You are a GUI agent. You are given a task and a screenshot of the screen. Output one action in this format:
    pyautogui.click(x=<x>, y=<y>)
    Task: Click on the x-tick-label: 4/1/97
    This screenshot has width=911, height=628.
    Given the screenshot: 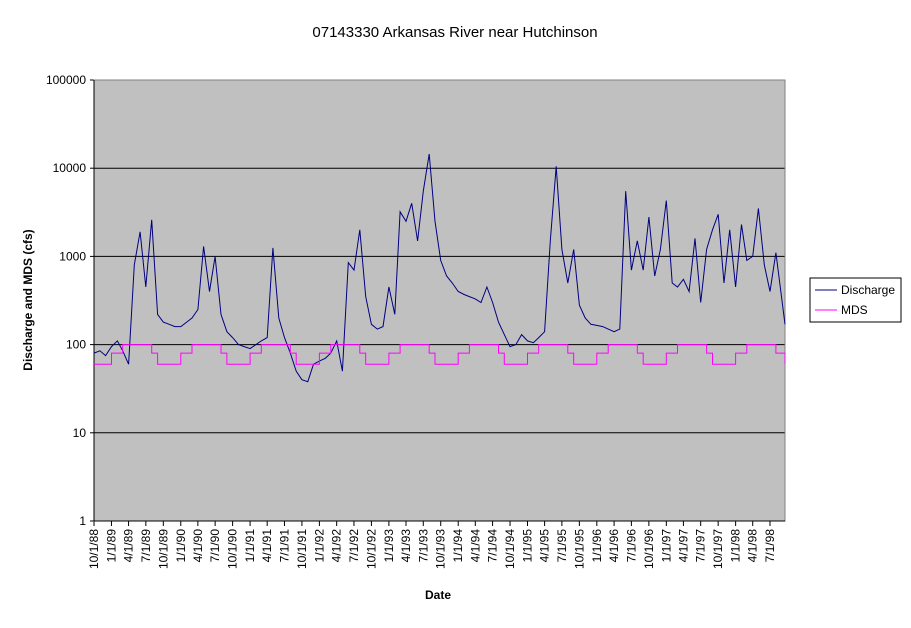 What is the action you would take?
    pyautogui.click(x=683, y=546)
    